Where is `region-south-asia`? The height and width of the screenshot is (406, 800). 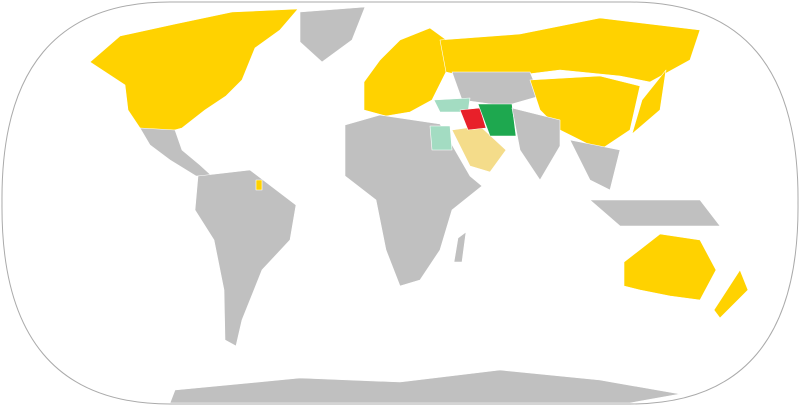 region-south-asia is located at coordinates (536, 144).